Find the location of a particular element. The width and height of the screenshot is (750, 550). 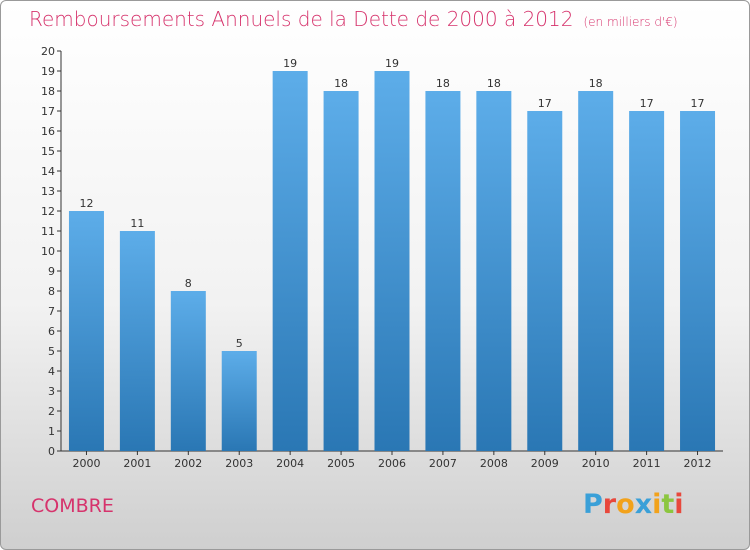

value-label-2006: 19 is located at coordinates (392, 63).